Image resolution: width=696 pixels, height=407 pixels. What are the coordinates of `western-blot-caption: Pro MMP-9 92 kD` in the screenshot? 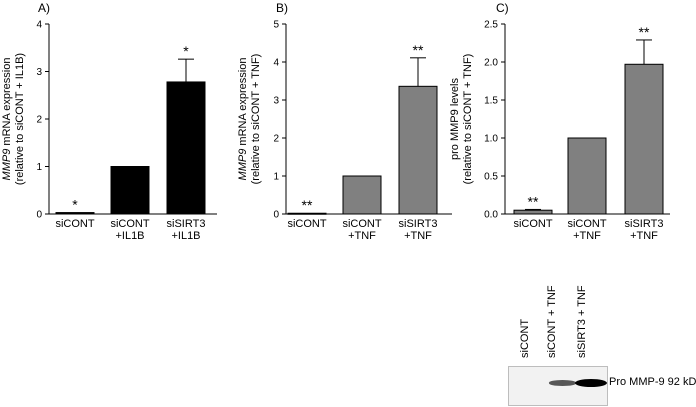 It's located at (652, 382).